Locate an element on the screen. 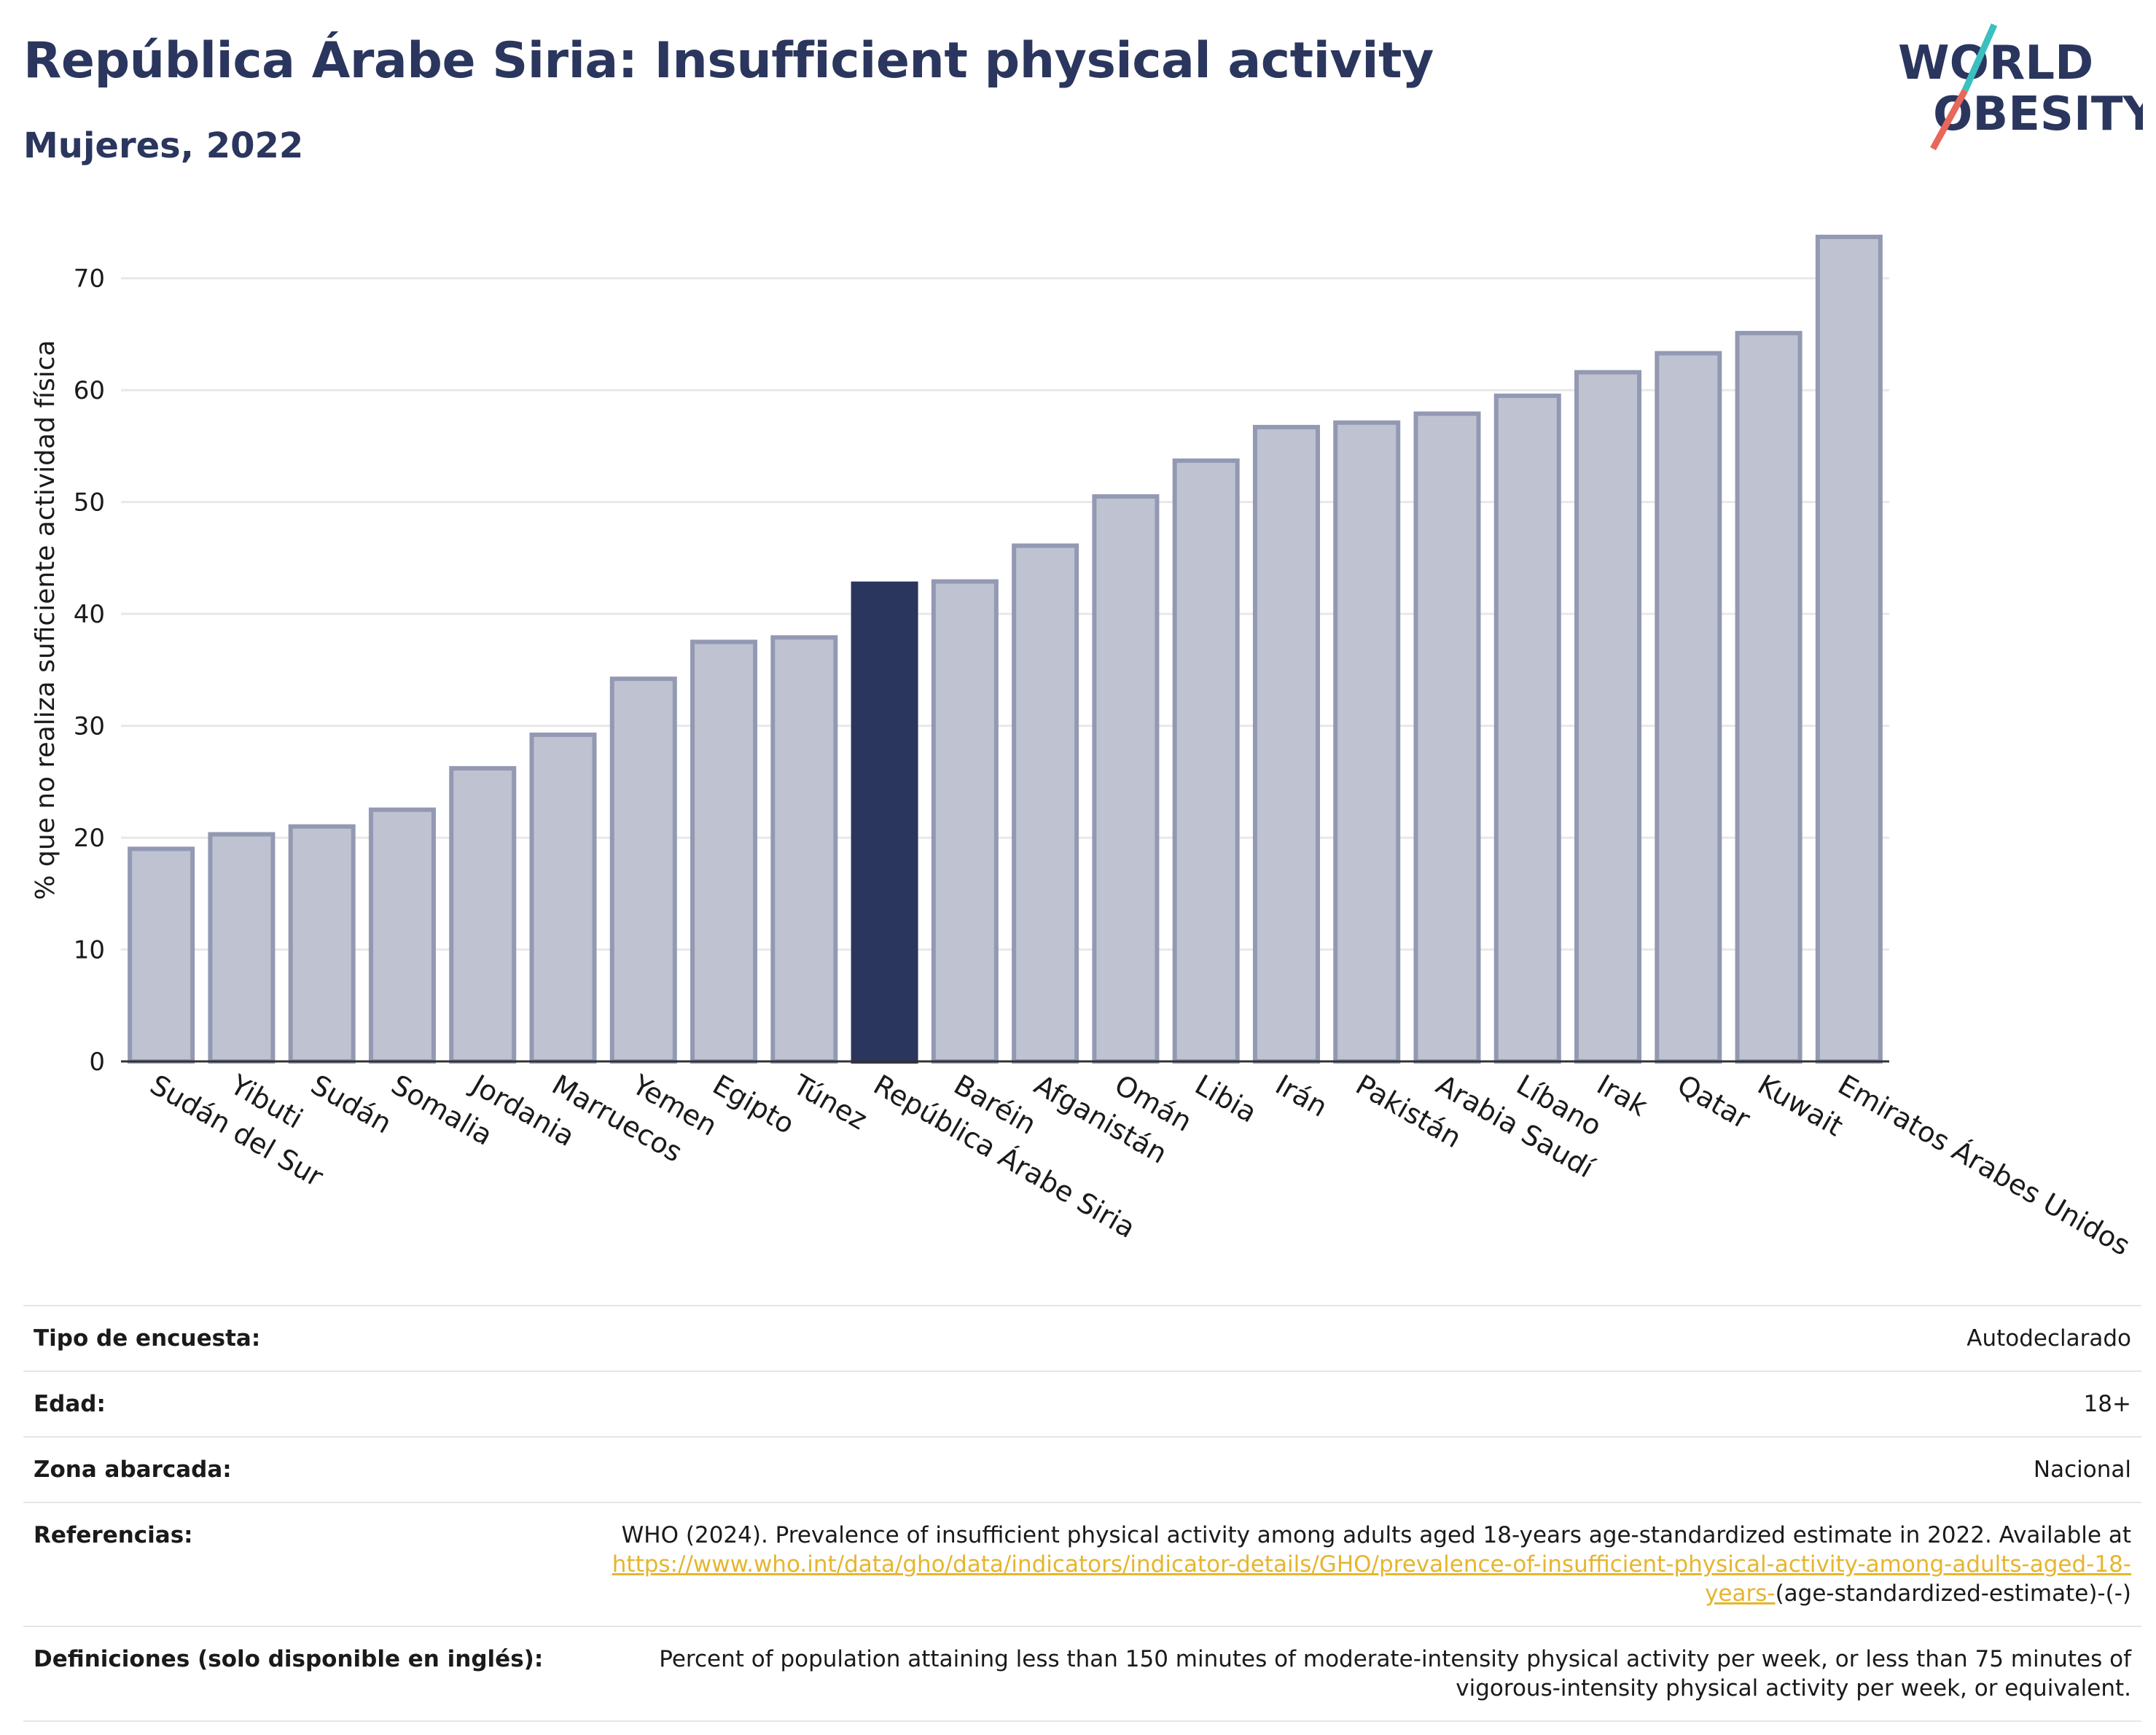 This screenshot has width=2156, height=1735. references-suffix: (age-standardized-estimate)-(-) is located at coordinates (1953, 1593).